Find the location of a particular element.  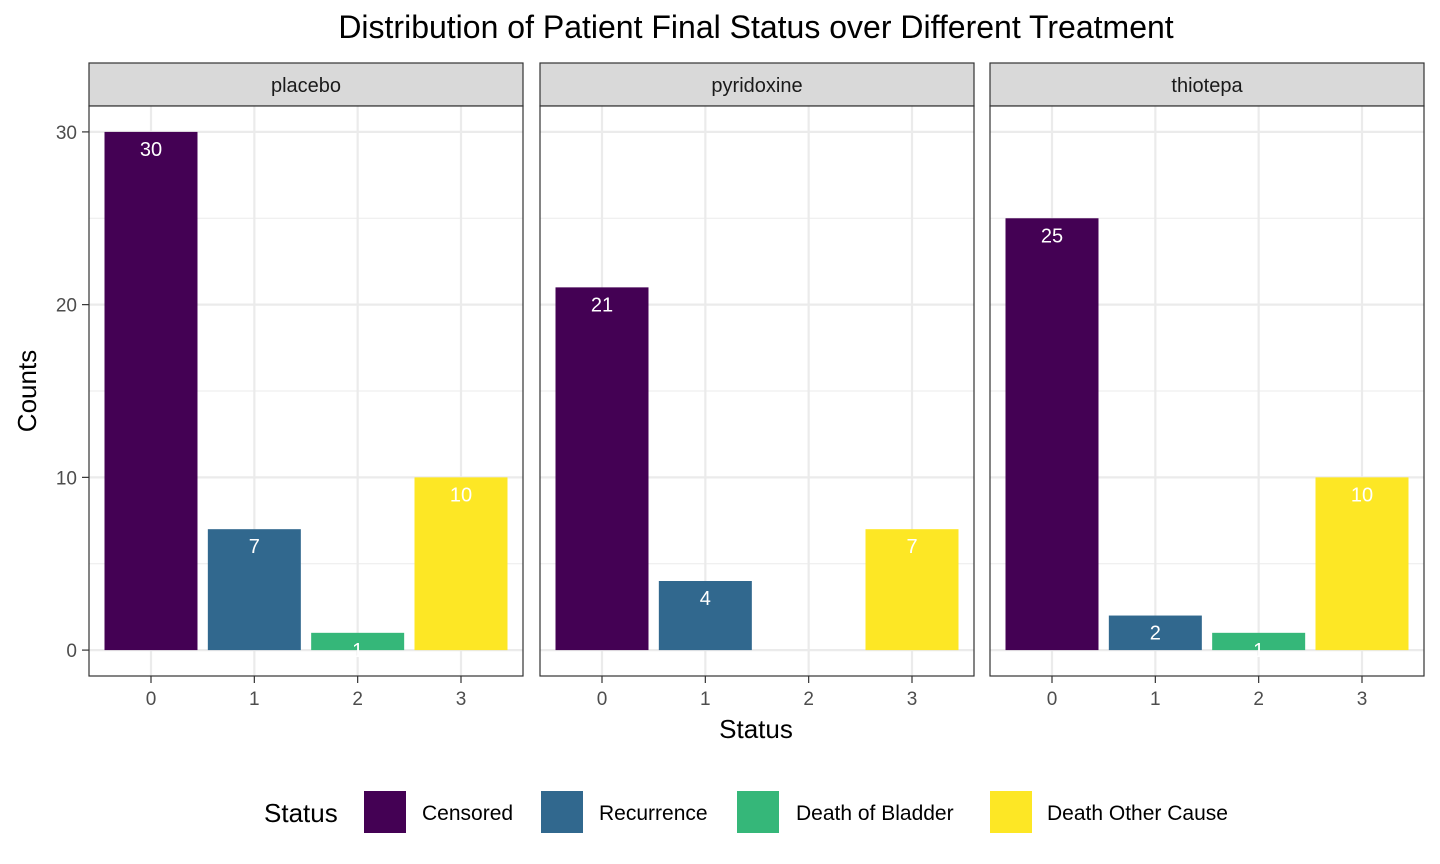

legend-label: Death of Bladder is located at coordinates (875, 813).